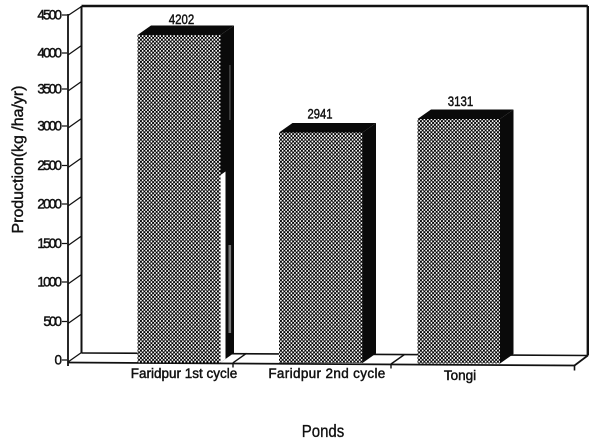 This screenshot has height=442, width=600. Describe the element at coordinates (323, 431) in the screenshot. I see `svg-text: Ponds` at that location.